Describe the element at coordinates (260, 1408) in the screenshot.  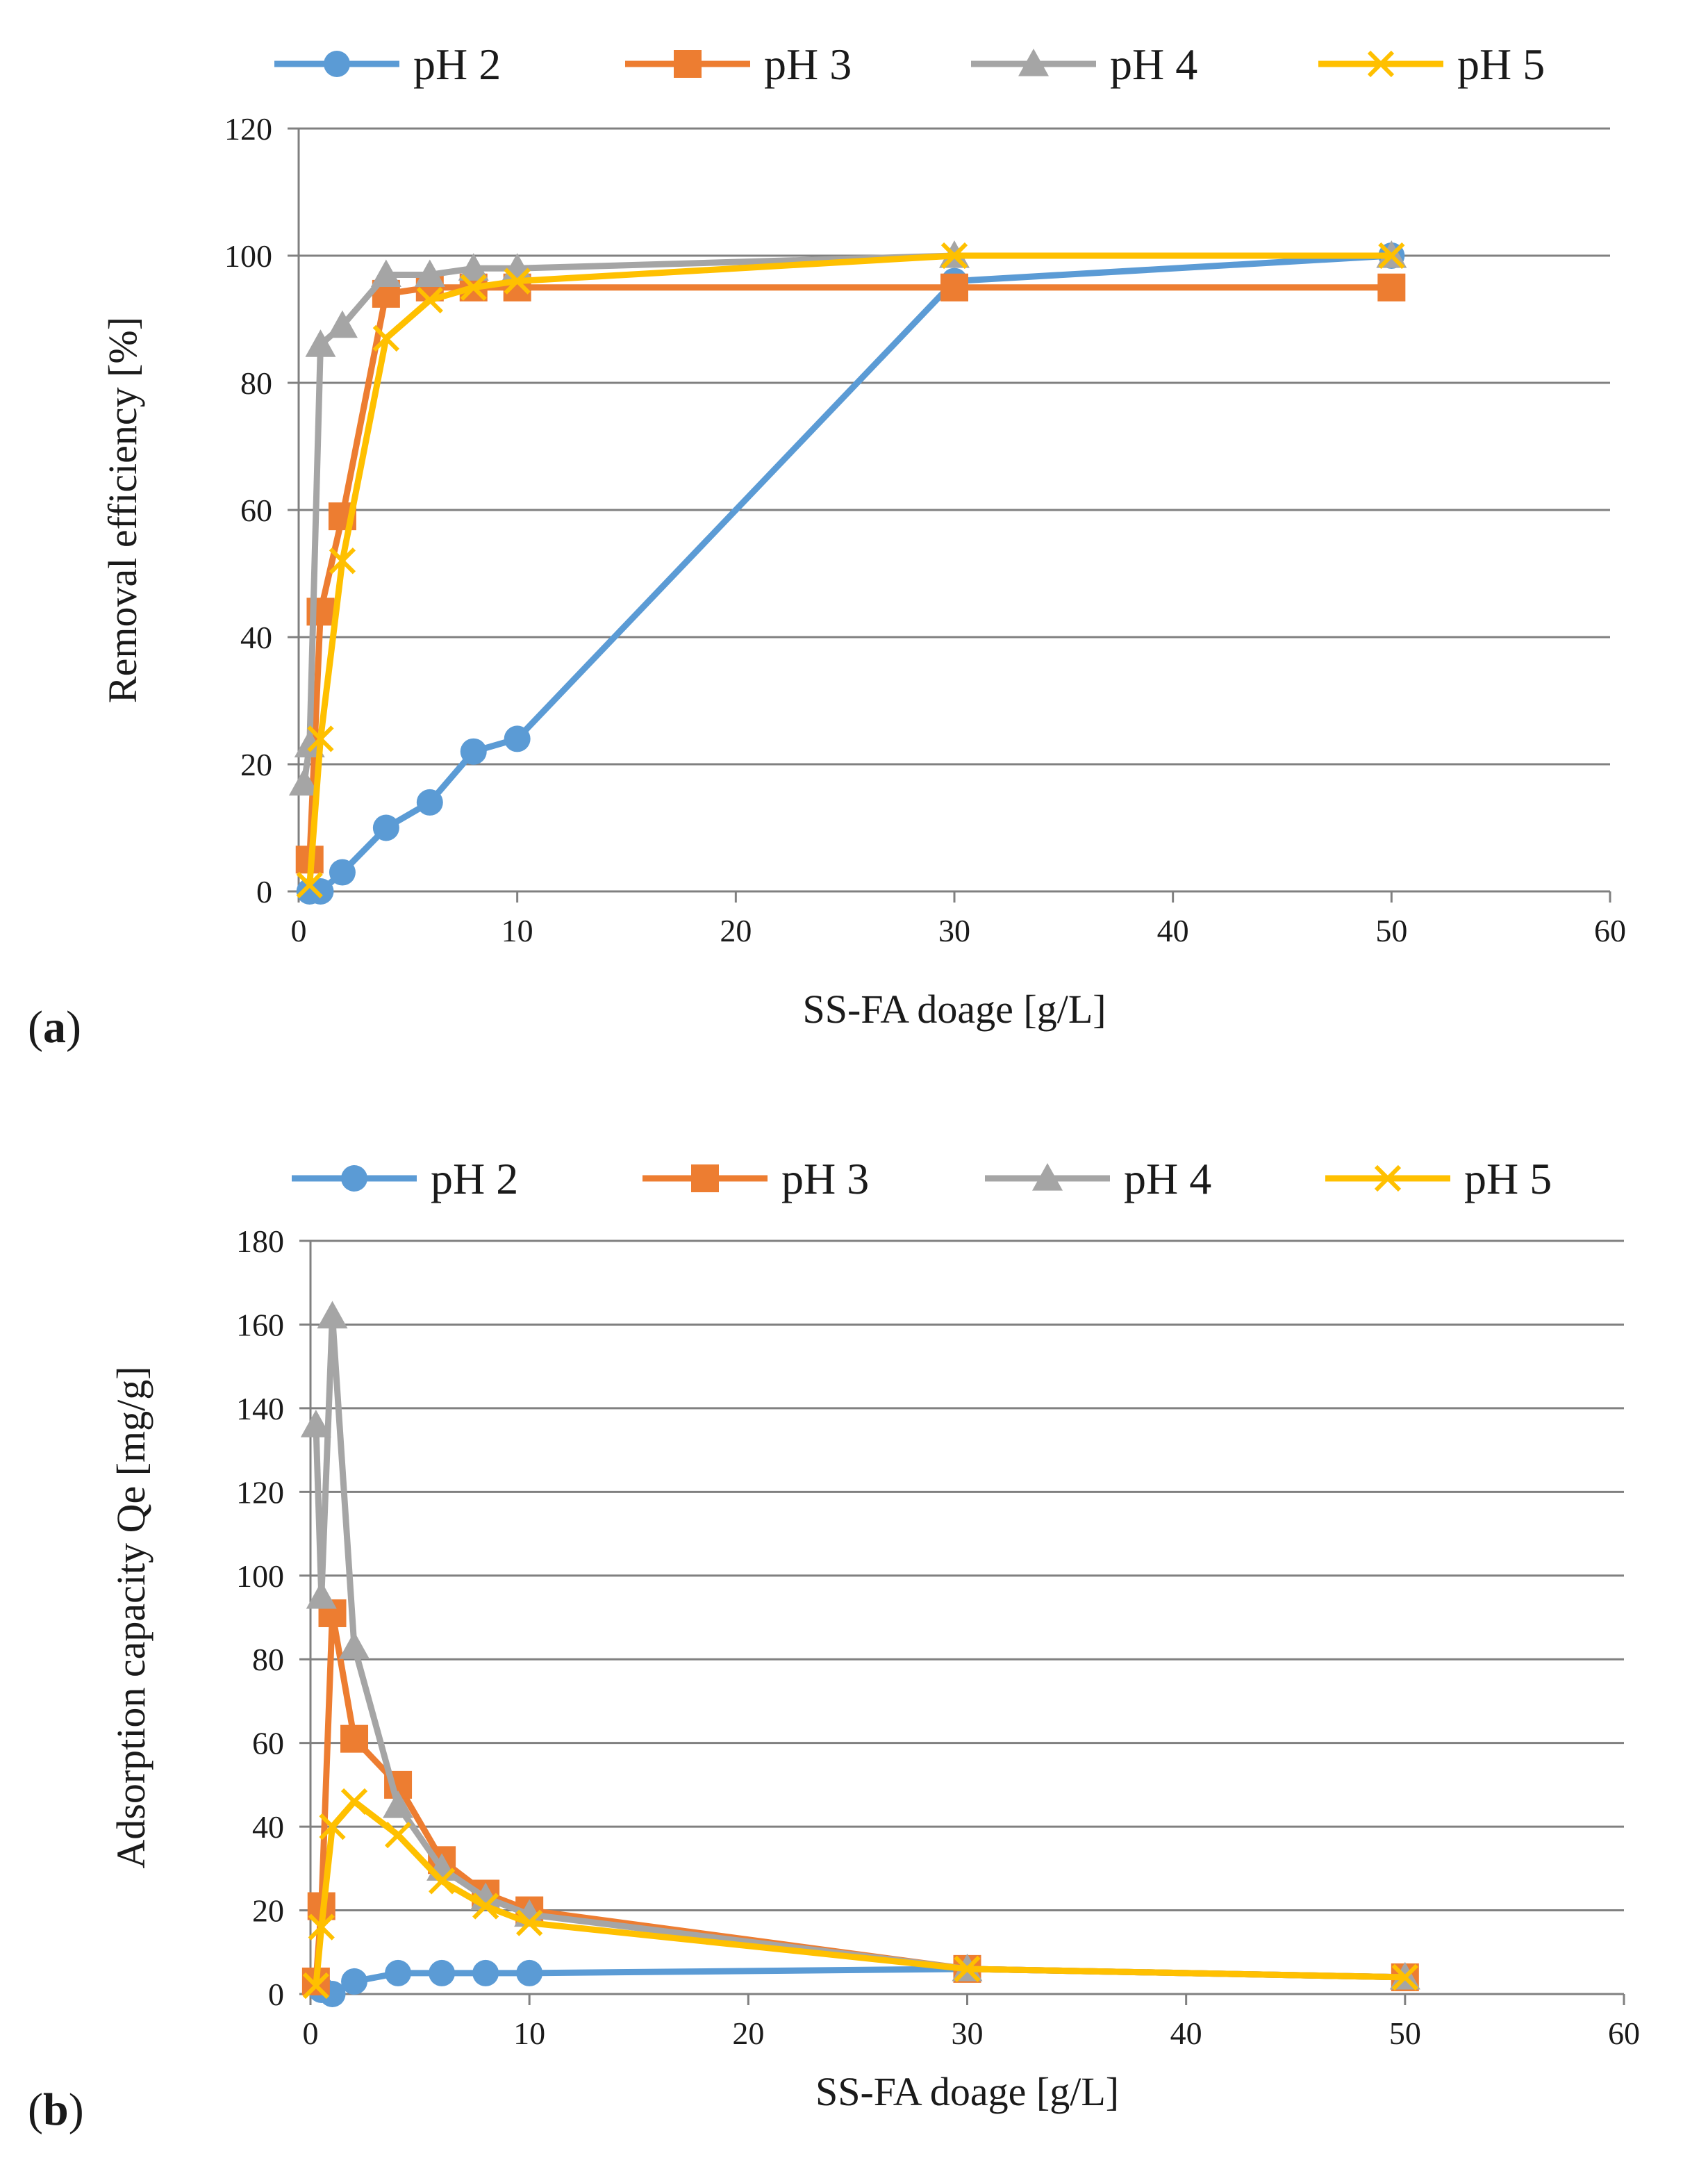
I see `y-tick-label: 140` at that location.